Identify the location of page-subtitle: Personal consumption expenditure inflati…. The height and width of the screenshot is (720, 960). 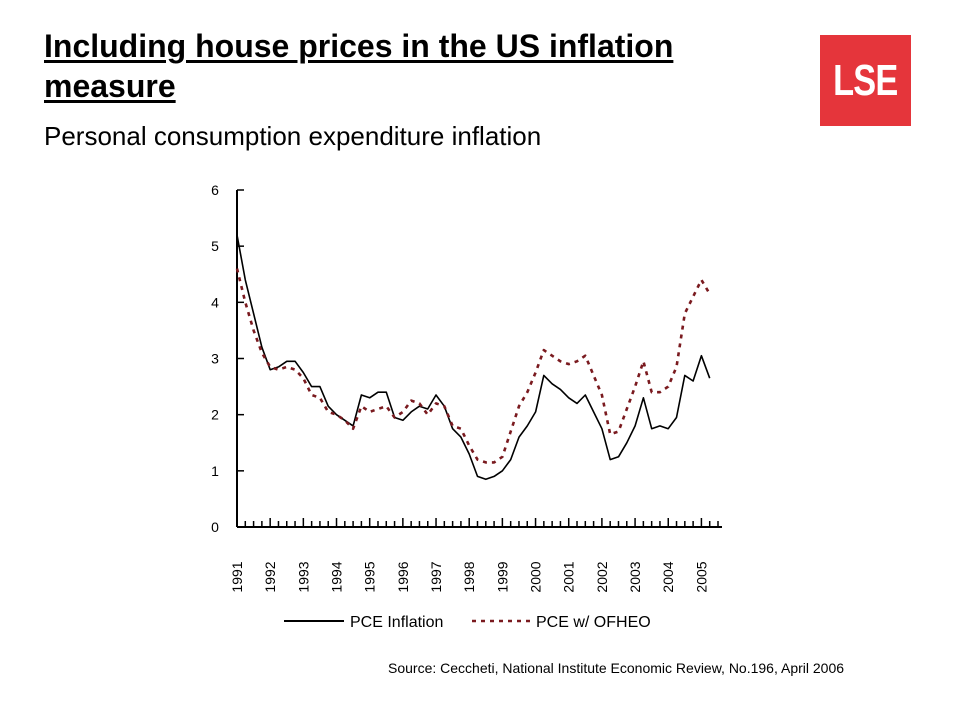
(293, 136).